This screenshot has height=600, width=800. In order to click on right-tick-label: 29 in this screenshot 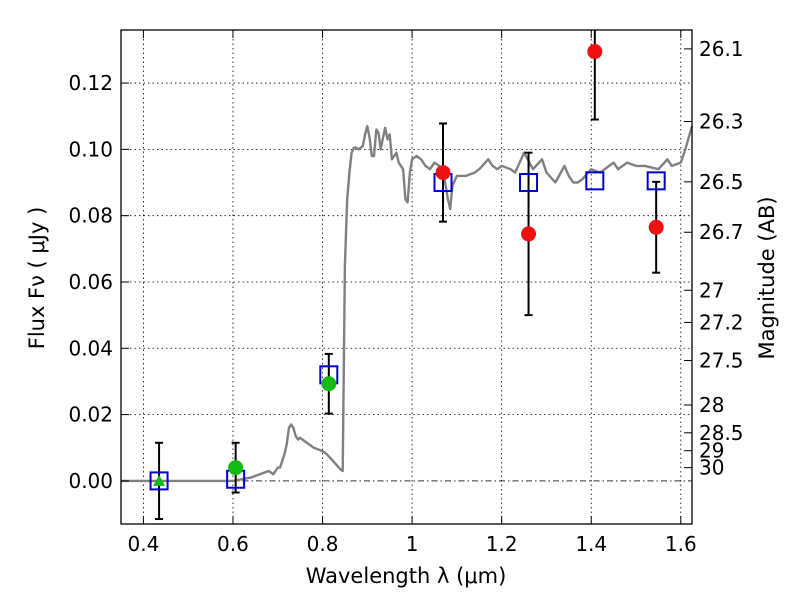, I will do `click(711, 451)`.